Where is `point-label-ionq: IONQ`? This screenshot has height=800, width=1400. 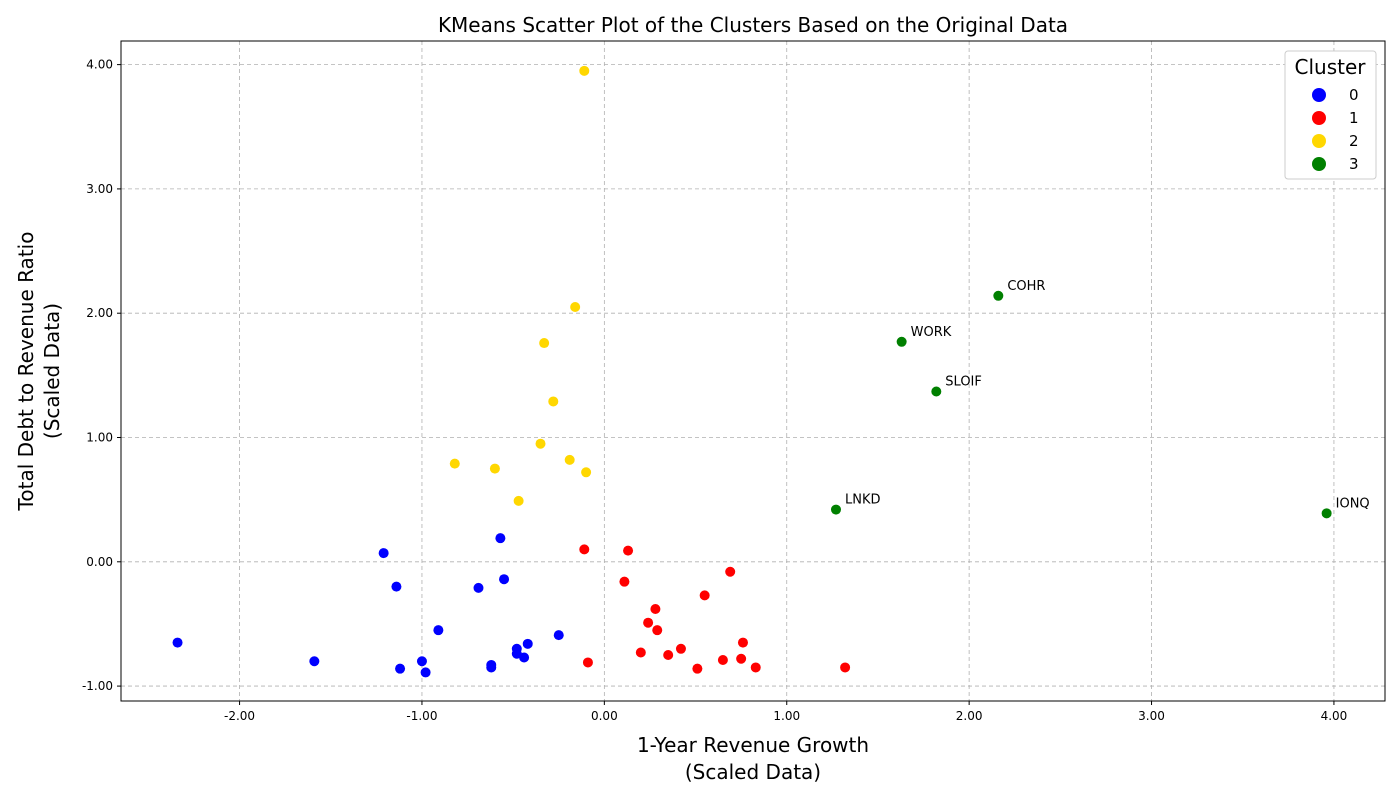
point-label-ionq: IONQ is located at coordinates (1353, 503).